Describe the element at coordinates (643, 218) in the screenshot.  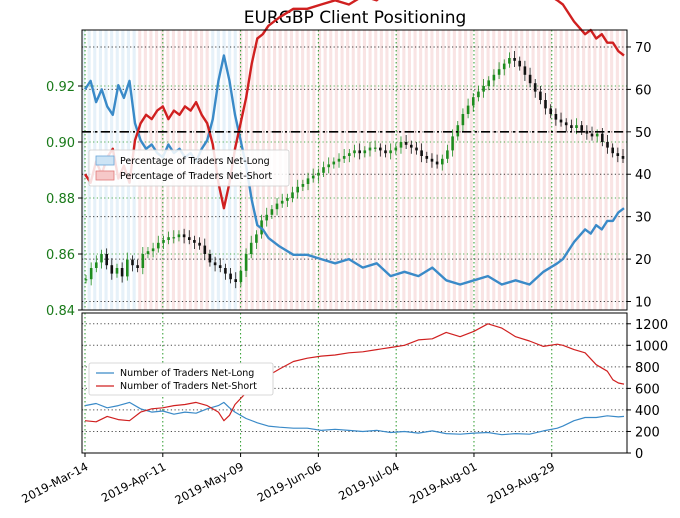
I see `percent-tick-label: 30` at that location.